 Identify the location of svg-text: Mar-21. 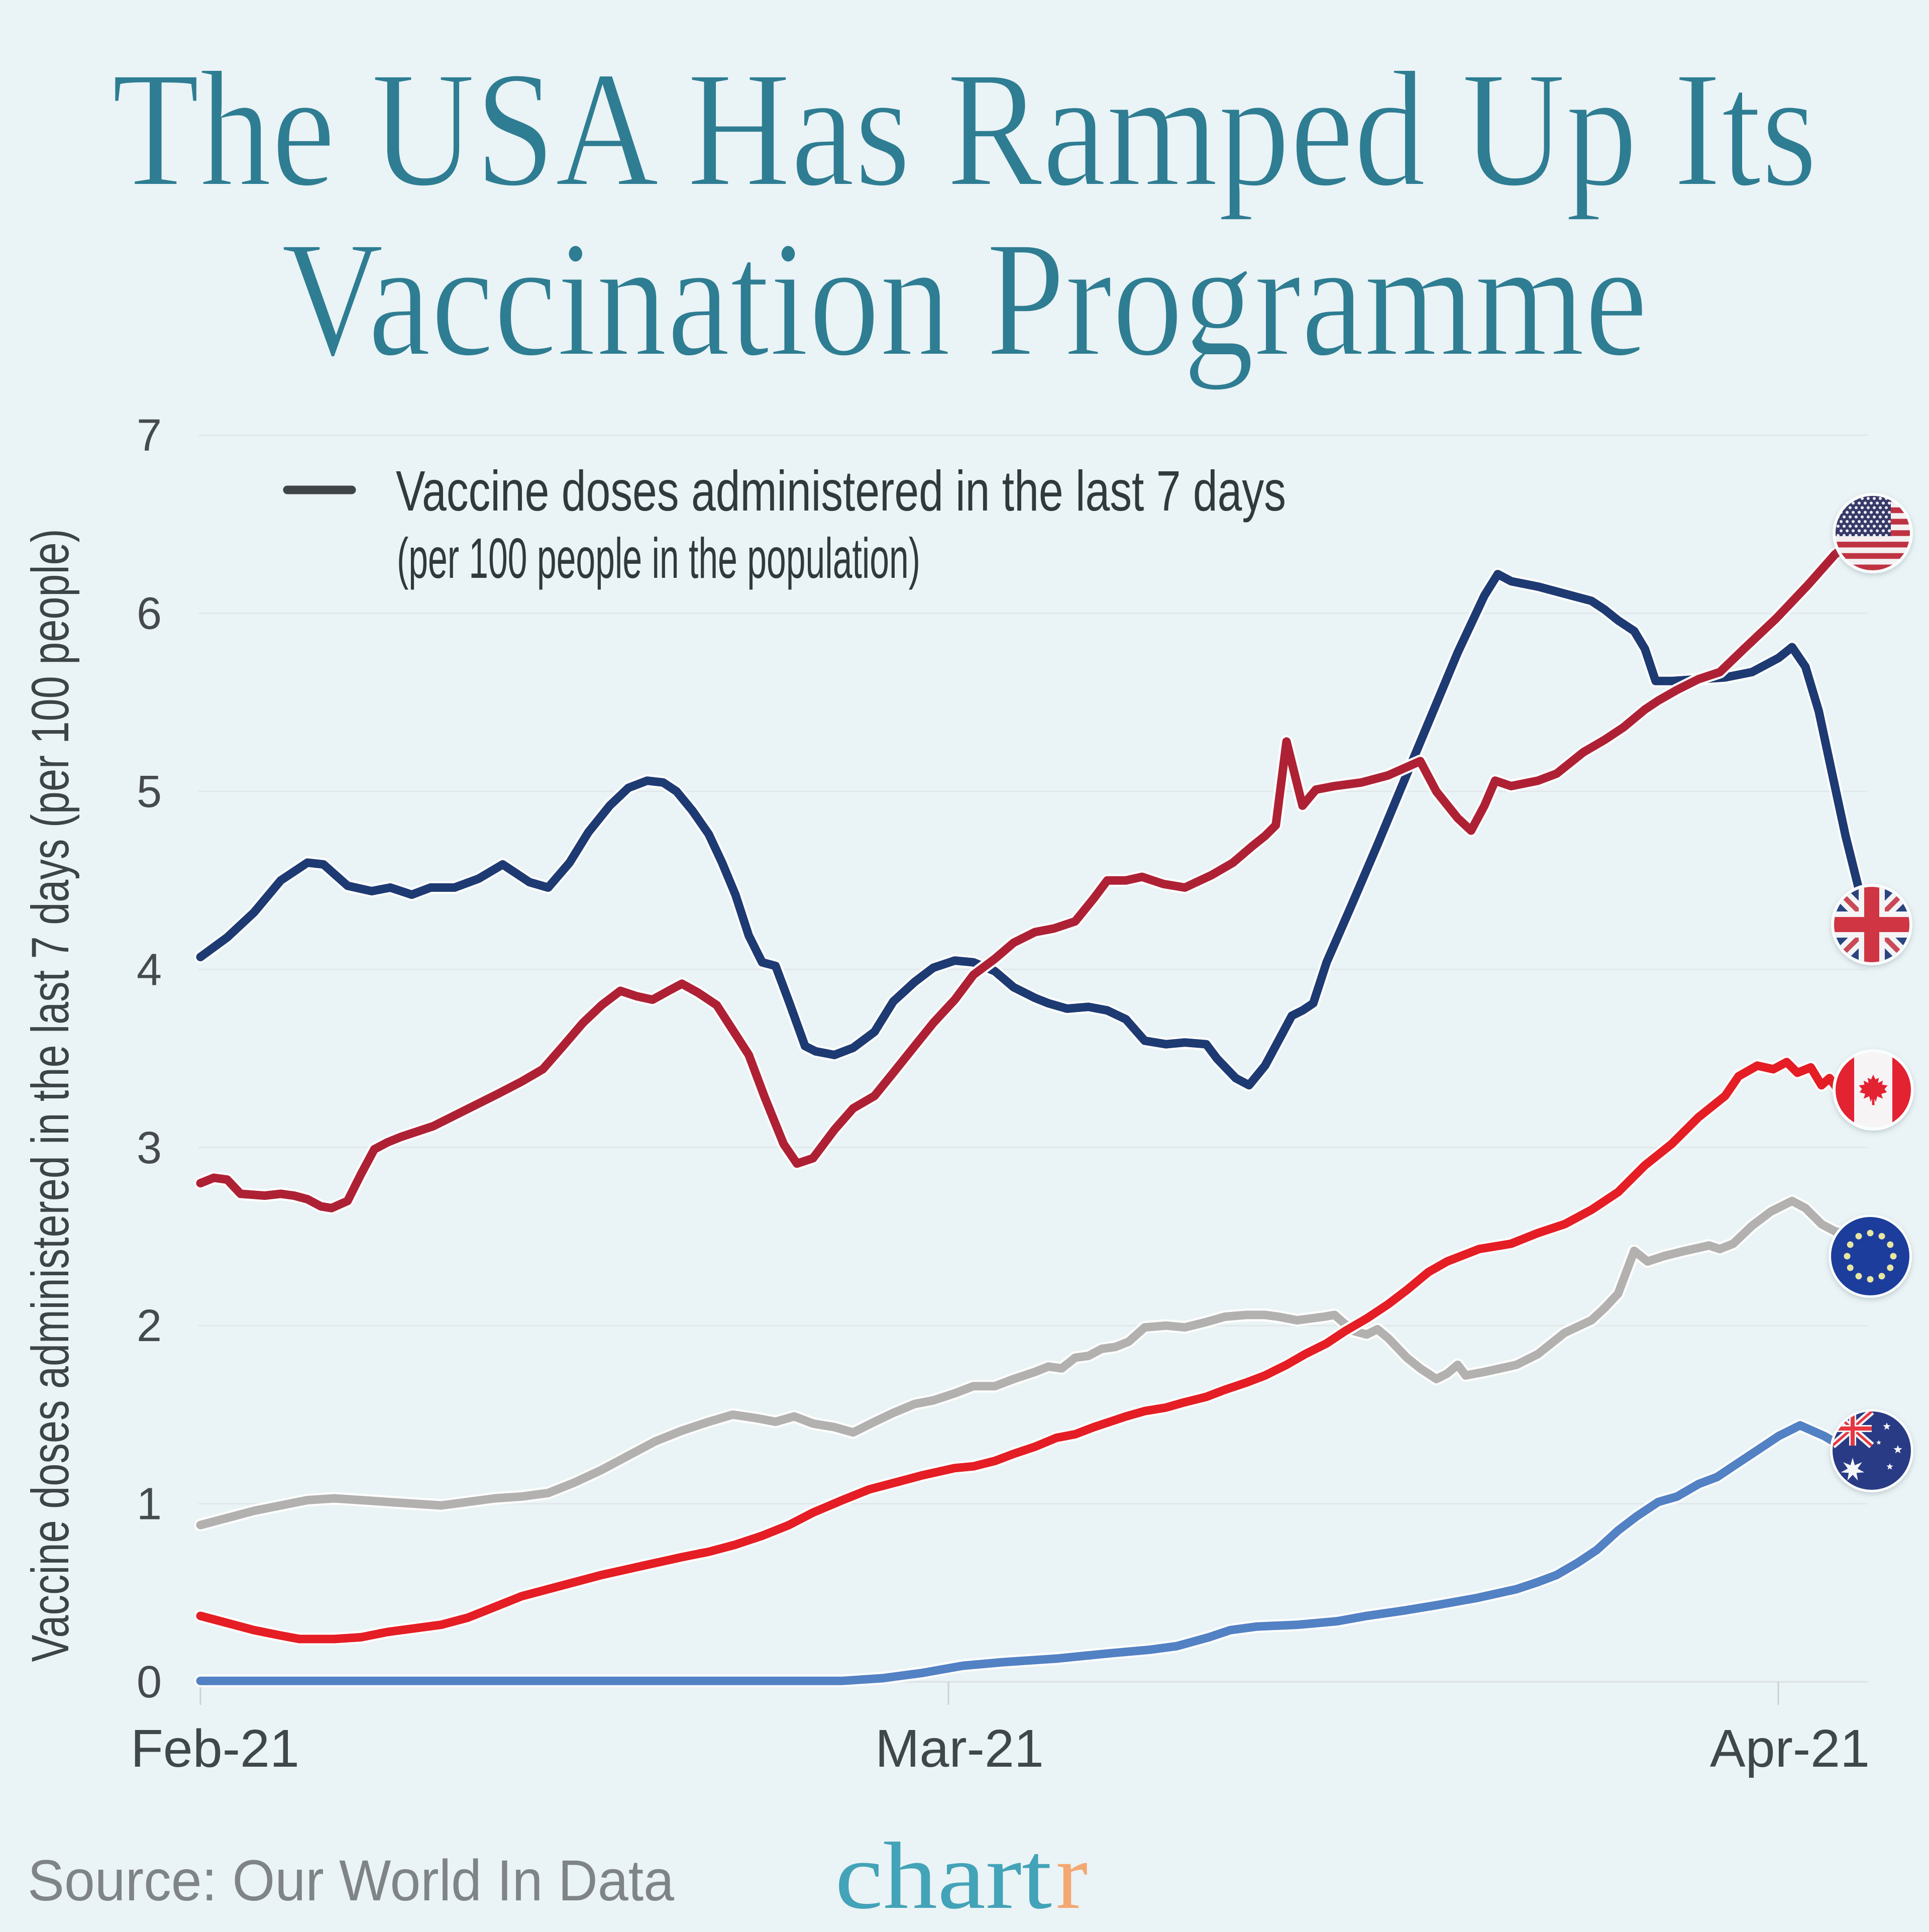
(960, 1748).